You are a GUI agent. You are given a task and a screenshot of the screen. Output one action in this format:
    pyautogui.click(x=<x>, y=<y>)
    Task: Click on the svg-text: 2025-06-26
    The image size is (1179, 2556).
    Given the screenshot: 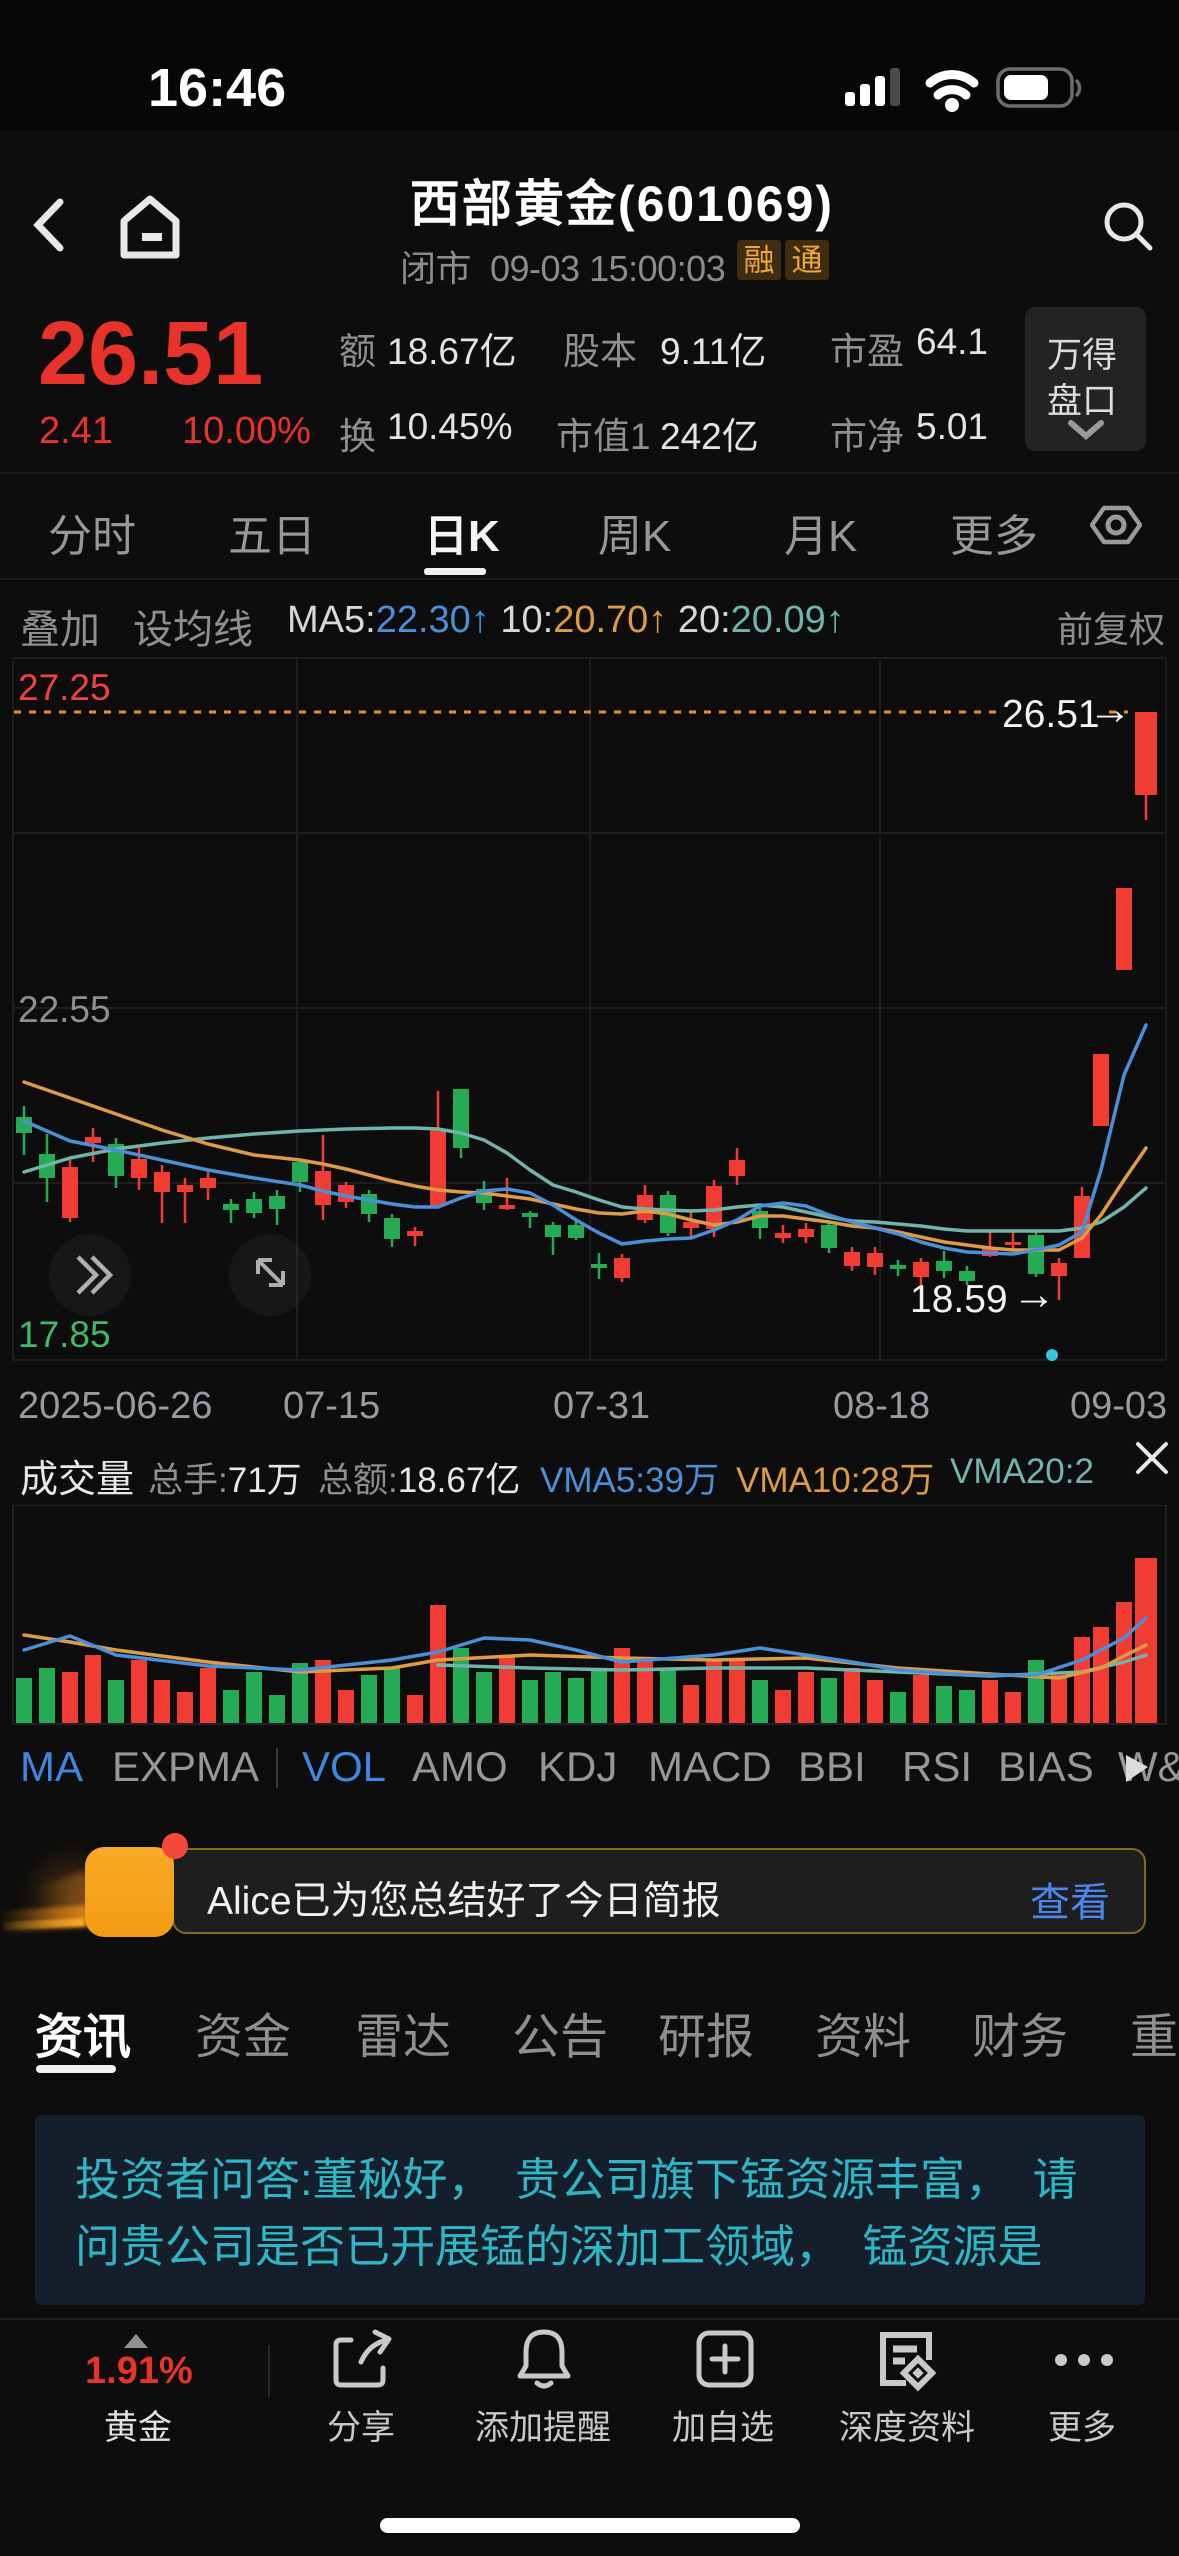 What is the action you would take?
    pyautogui.click(x=115, y=1406)
    